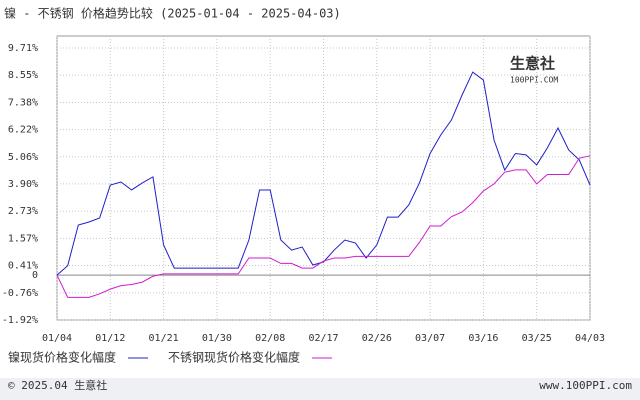 The image size is (640, 400). I want to click on y-tick-label: 2.73%, so click(23, 211).